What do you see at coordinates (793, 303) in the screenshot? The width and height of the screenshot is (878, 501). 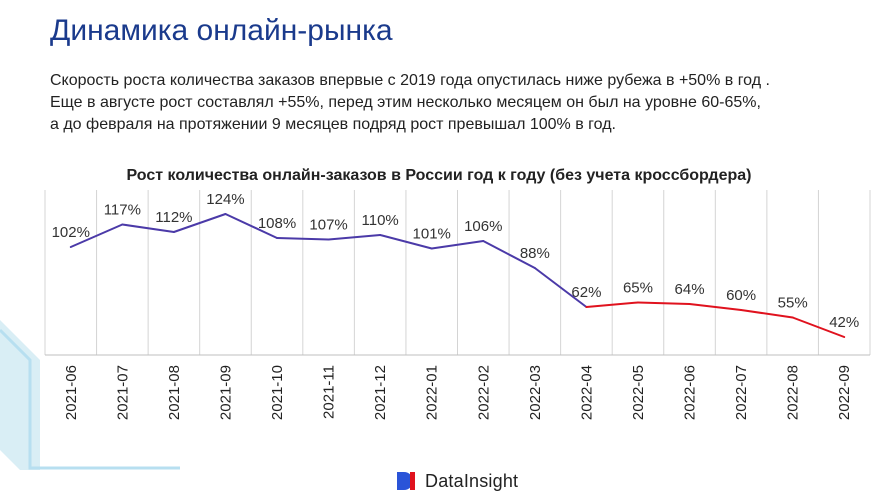 I see `data-label: 55%` at bounding box center [793, 303].